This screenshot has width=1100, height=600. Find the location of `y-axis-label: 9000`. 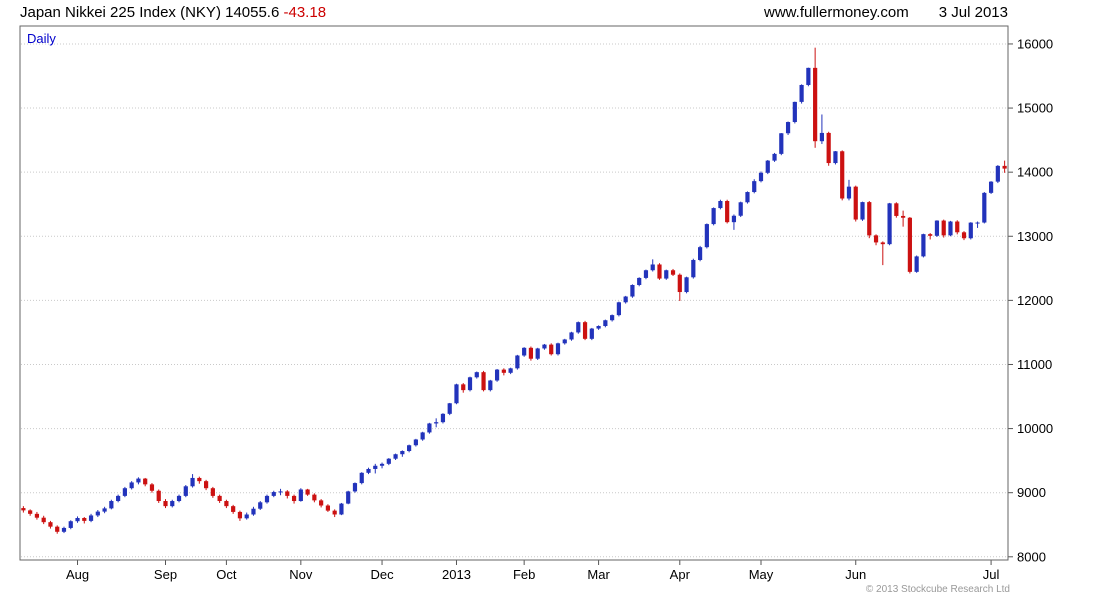

y-axis-label: 9000 is located at coordinates (1031, 492).